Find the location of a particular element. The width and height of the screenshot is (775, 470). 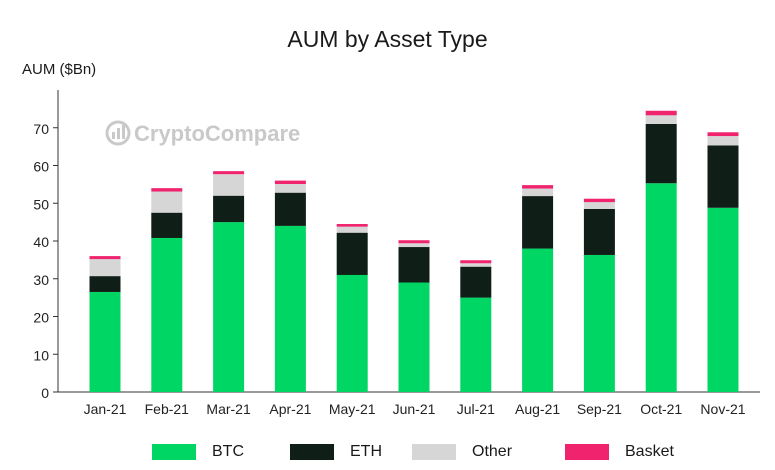

x-tick-label: Nov-21 is located at coordinates (722, 409).